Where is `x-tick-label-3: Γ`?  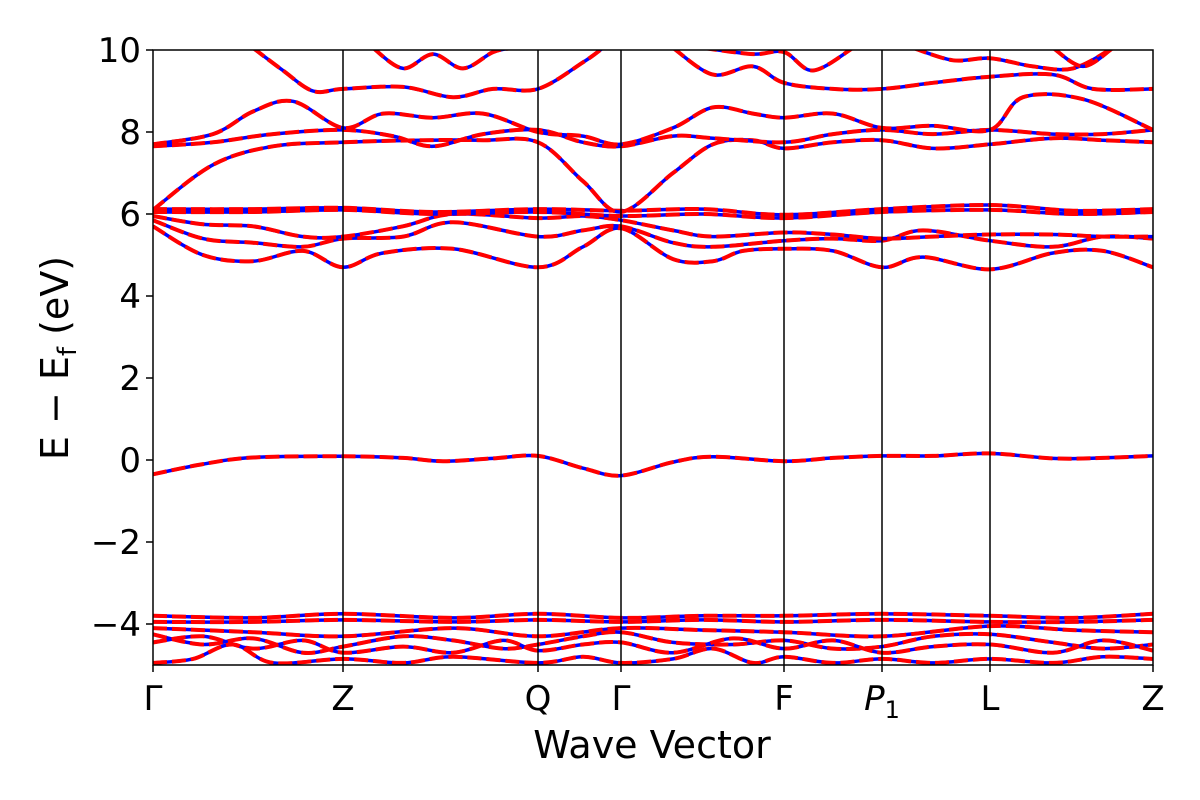 x-tick-label-3: Γ is located at coordinates (621, 699).